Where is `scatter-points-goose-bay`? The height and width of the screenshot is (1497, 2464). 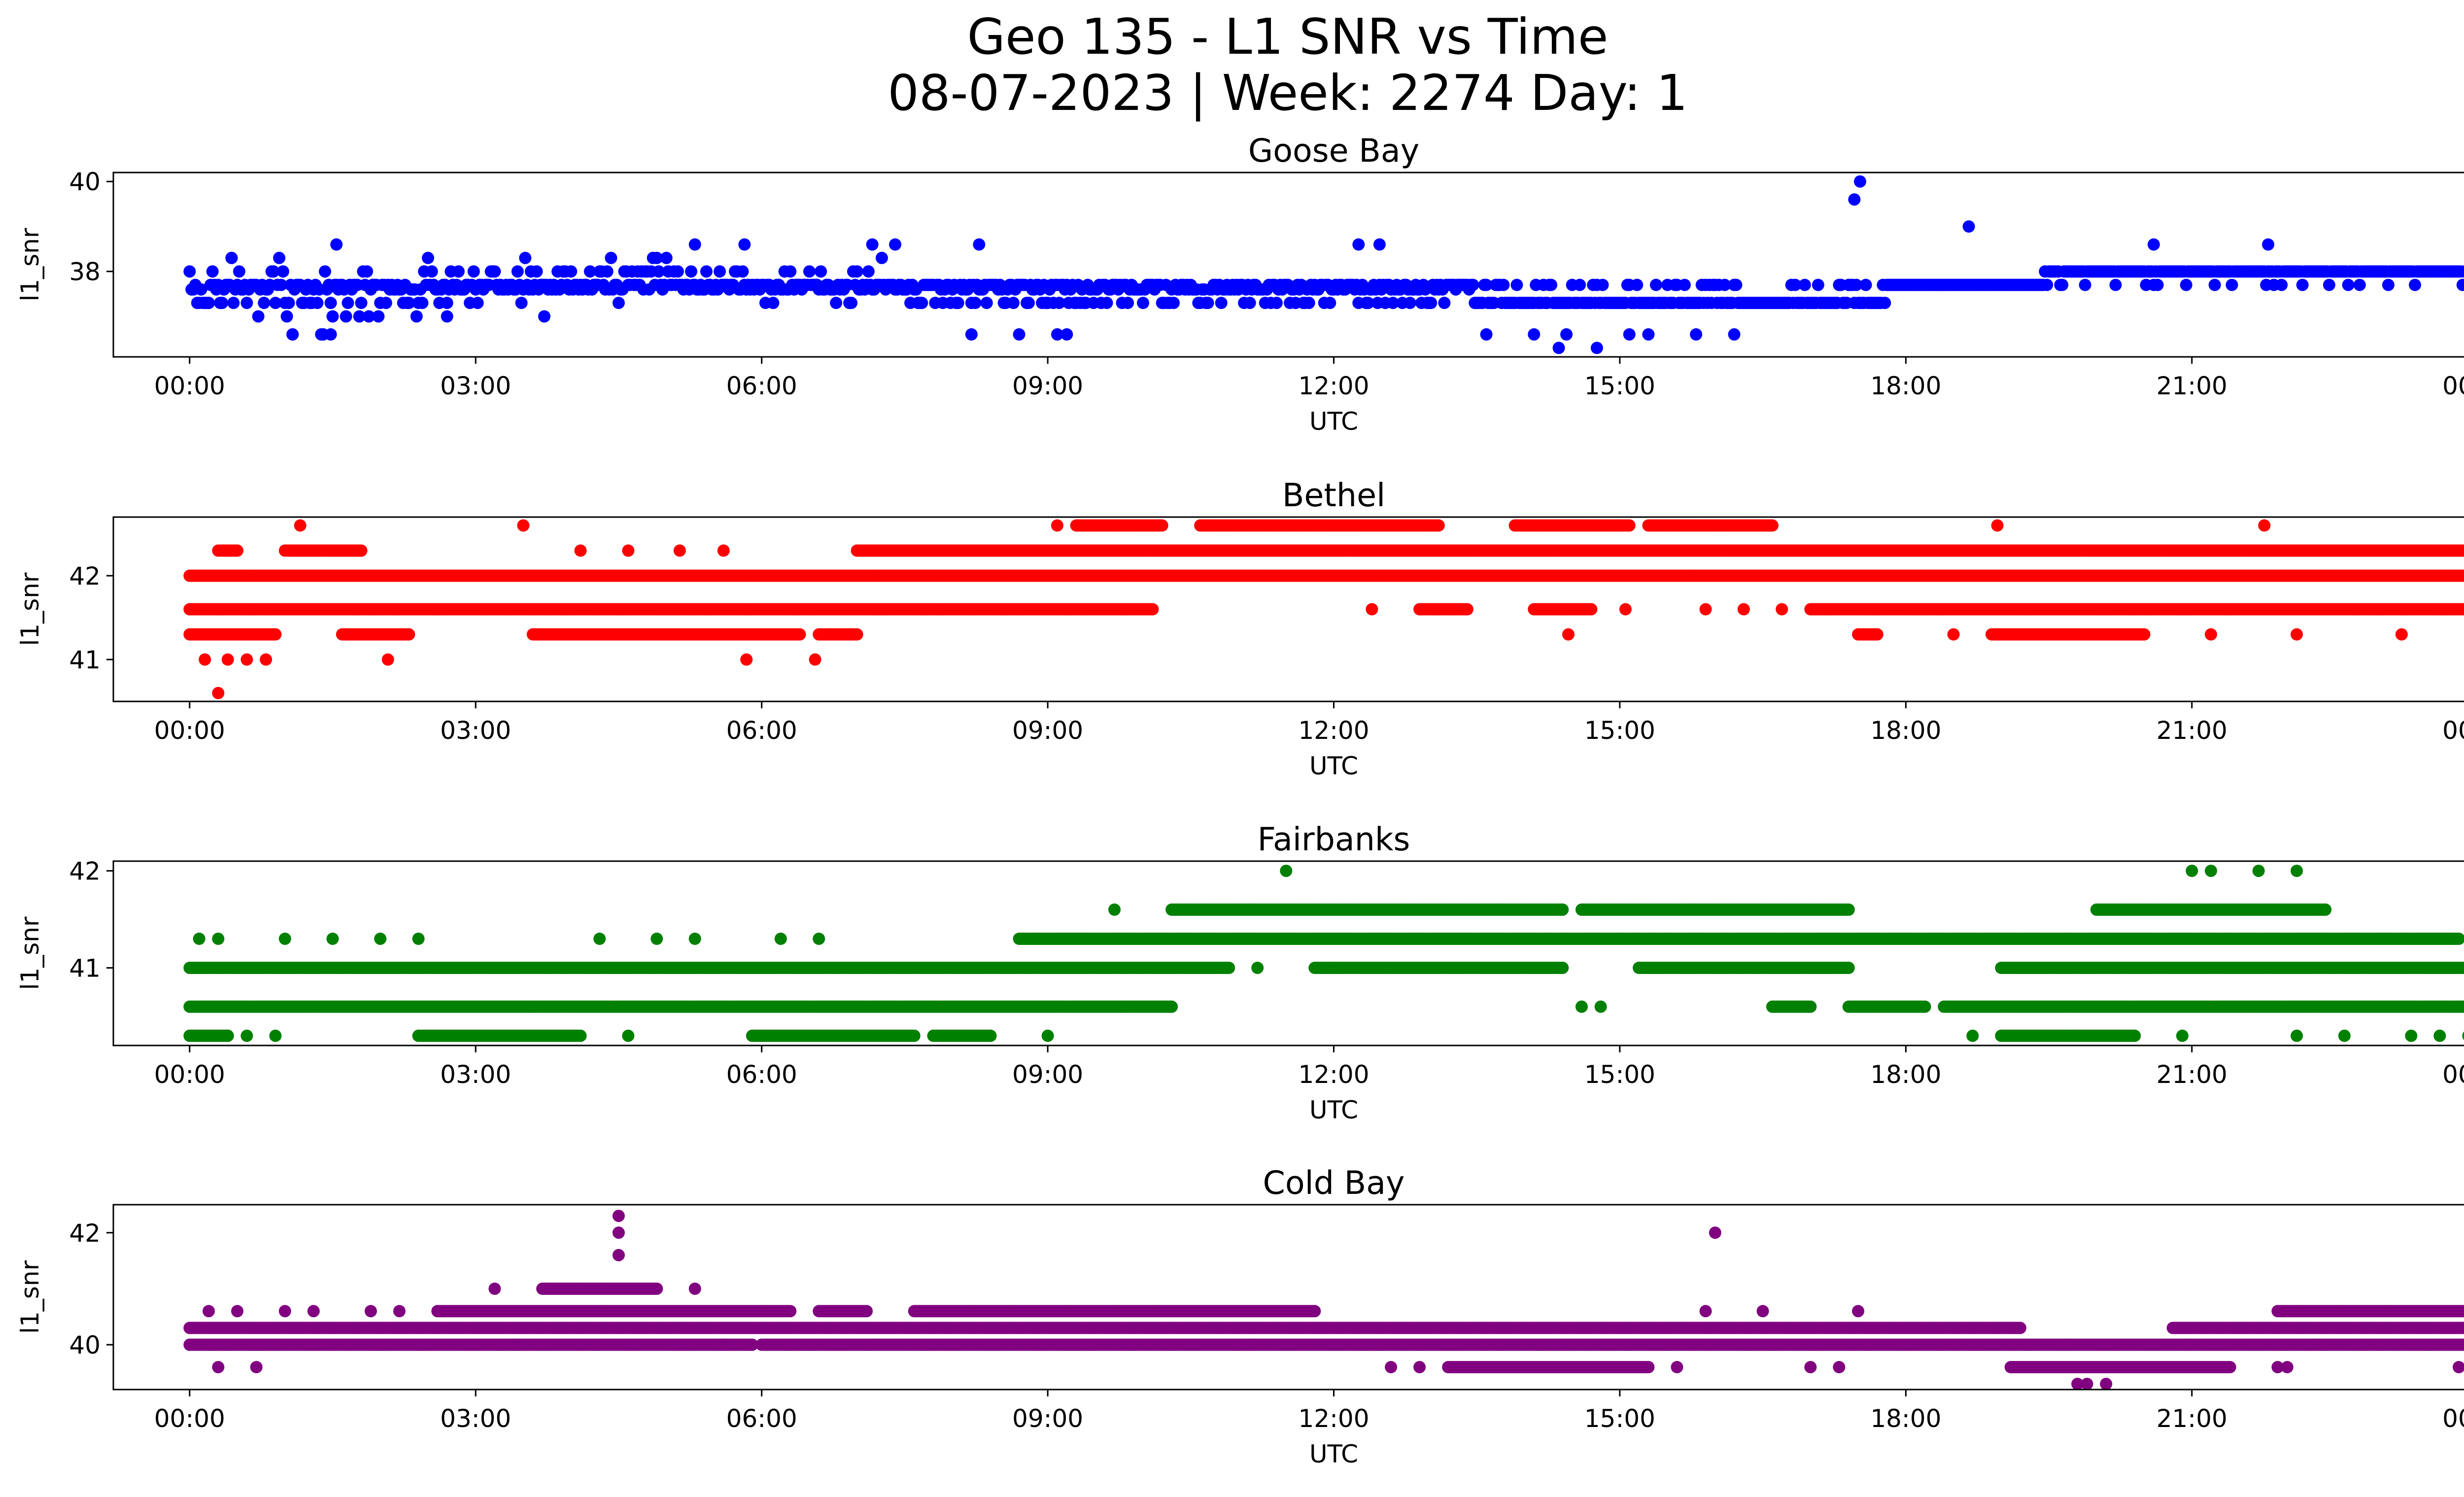
scatter-points-goose-bay is located at coordinates (1323, 264).